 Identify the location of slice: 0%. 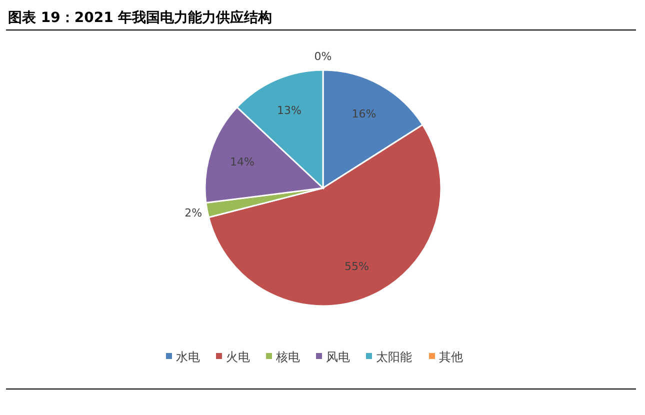
(323, 56).